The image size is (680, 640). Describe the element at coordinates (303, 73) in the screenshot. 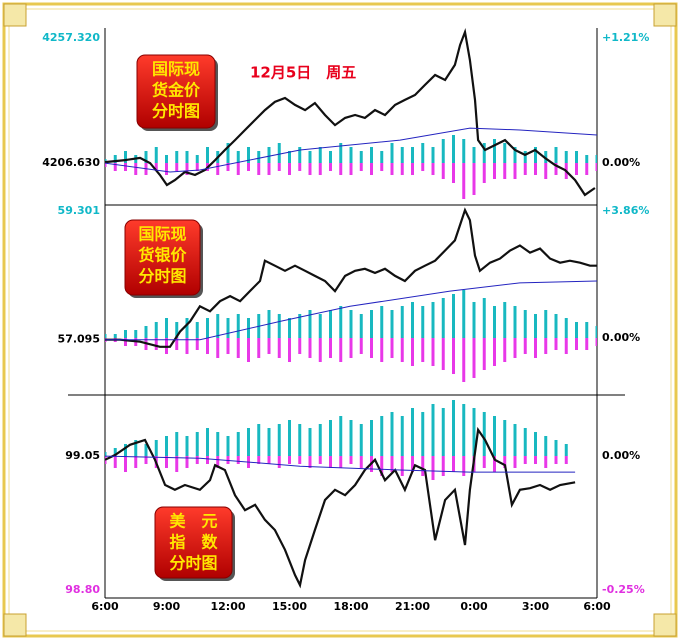

I see `date-note: 12月5日 周五` at that location.